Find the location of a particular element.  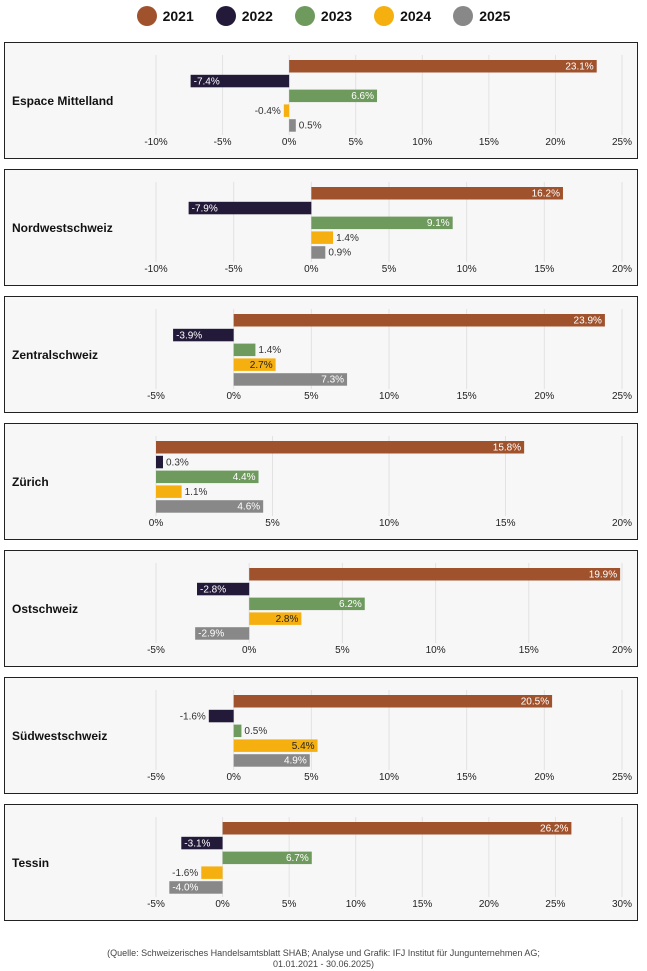

data-label: -4.0% is located at coordinates (185, 888).